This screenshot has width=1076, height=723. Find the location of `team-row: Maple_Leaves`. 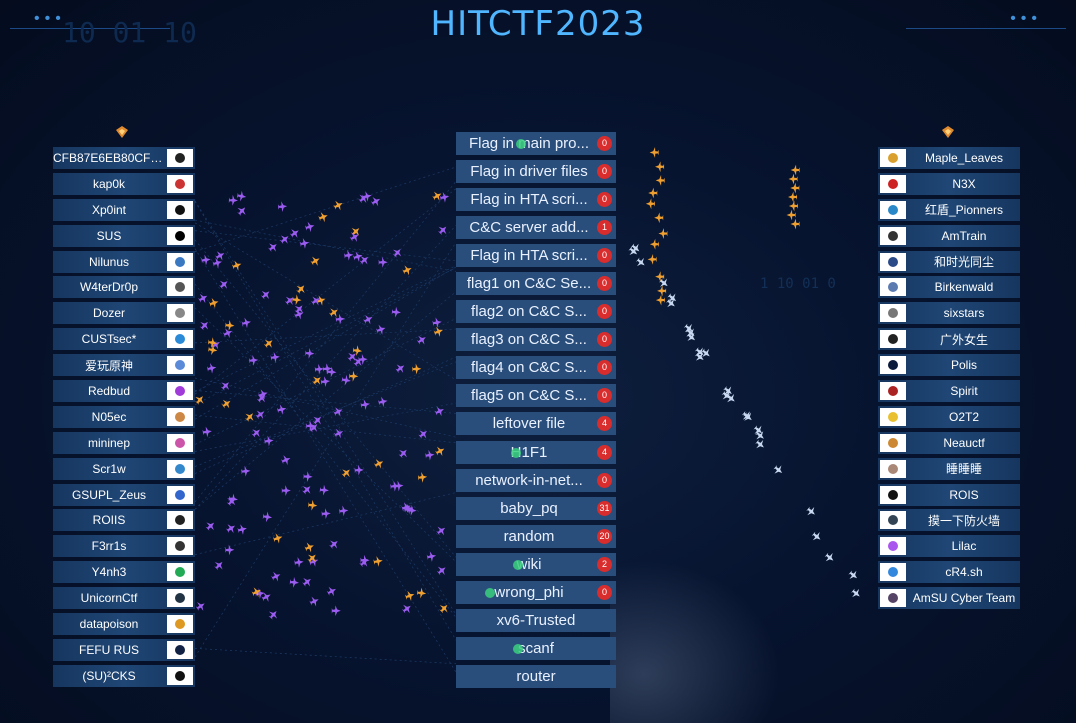

team-row: Maple_Leaves is located at coordinates (949, 158).